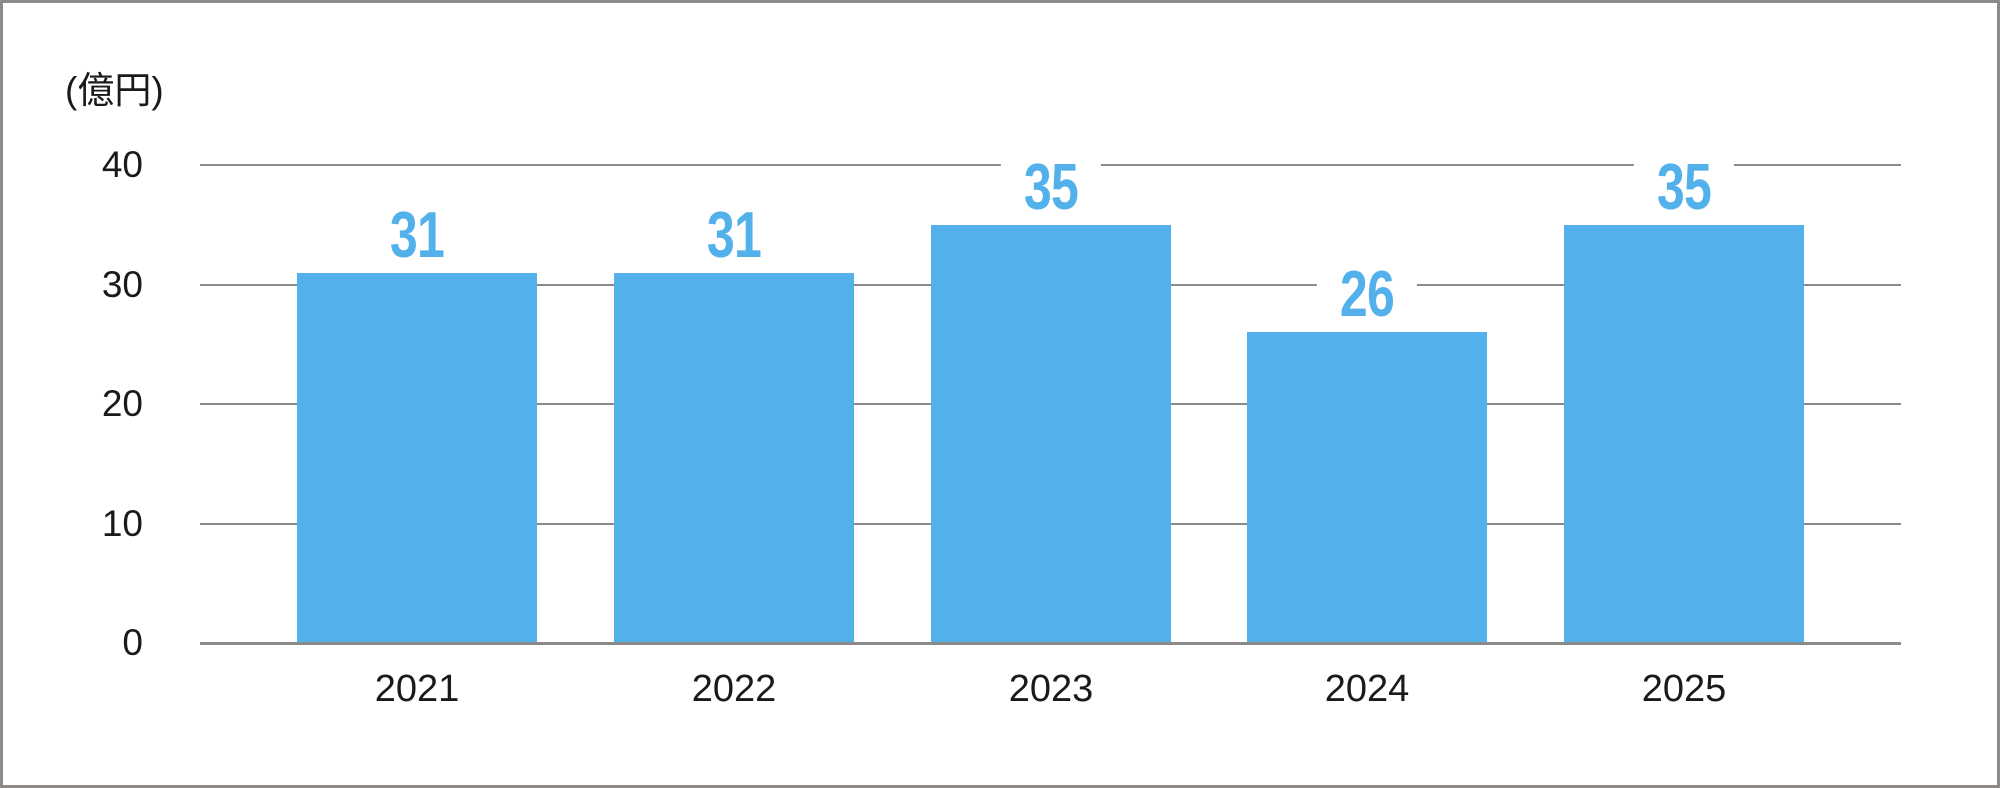 Image resolution: width=2000 pixels, height=788 pixels. What do you see at coordinates (1367, 487) in the screenshot?
I see `bar-2024` at bounding box center [1367, 487].